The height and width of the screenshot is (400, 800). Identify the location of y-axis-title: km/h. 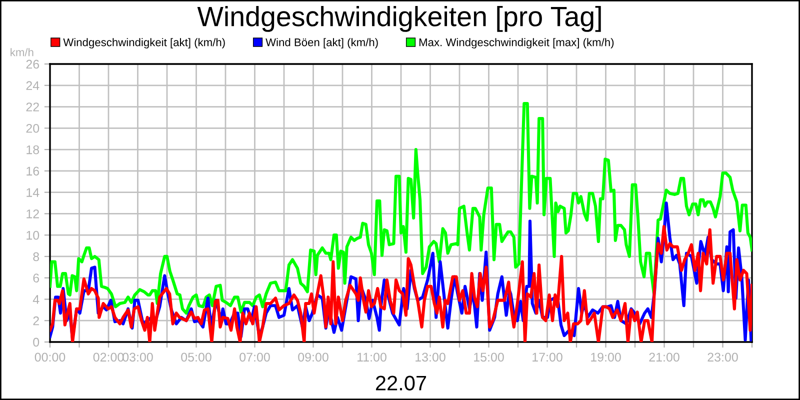
(22, 52).